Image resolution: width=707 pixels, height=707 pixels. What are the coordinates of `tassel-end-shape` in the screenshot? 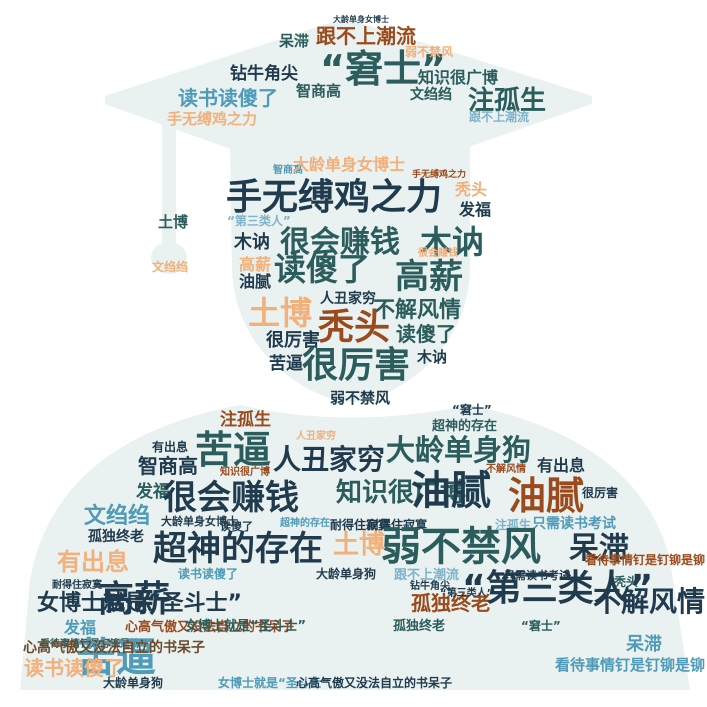 It's located at (169, 258).